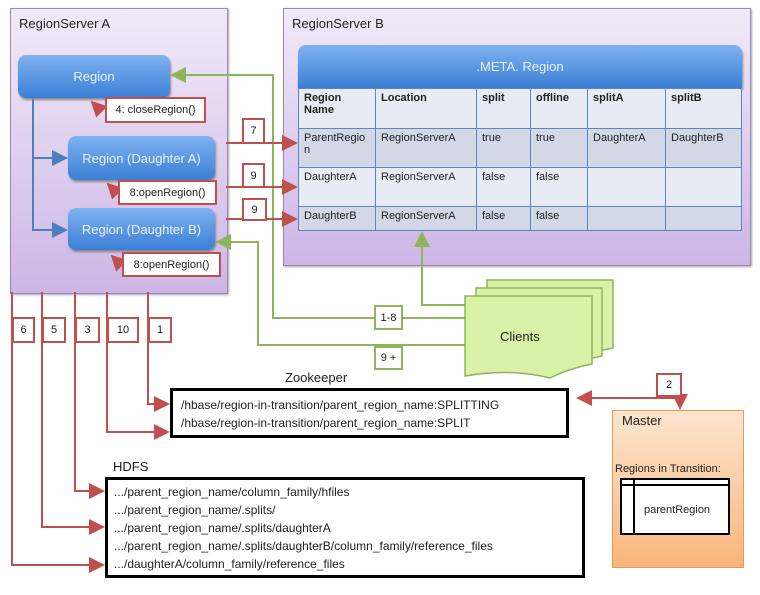  What do you see at coordinates (668, 469) in the screenshot?
I see `rit-label: Regions in Transition:` at bounding box center [668, 469].